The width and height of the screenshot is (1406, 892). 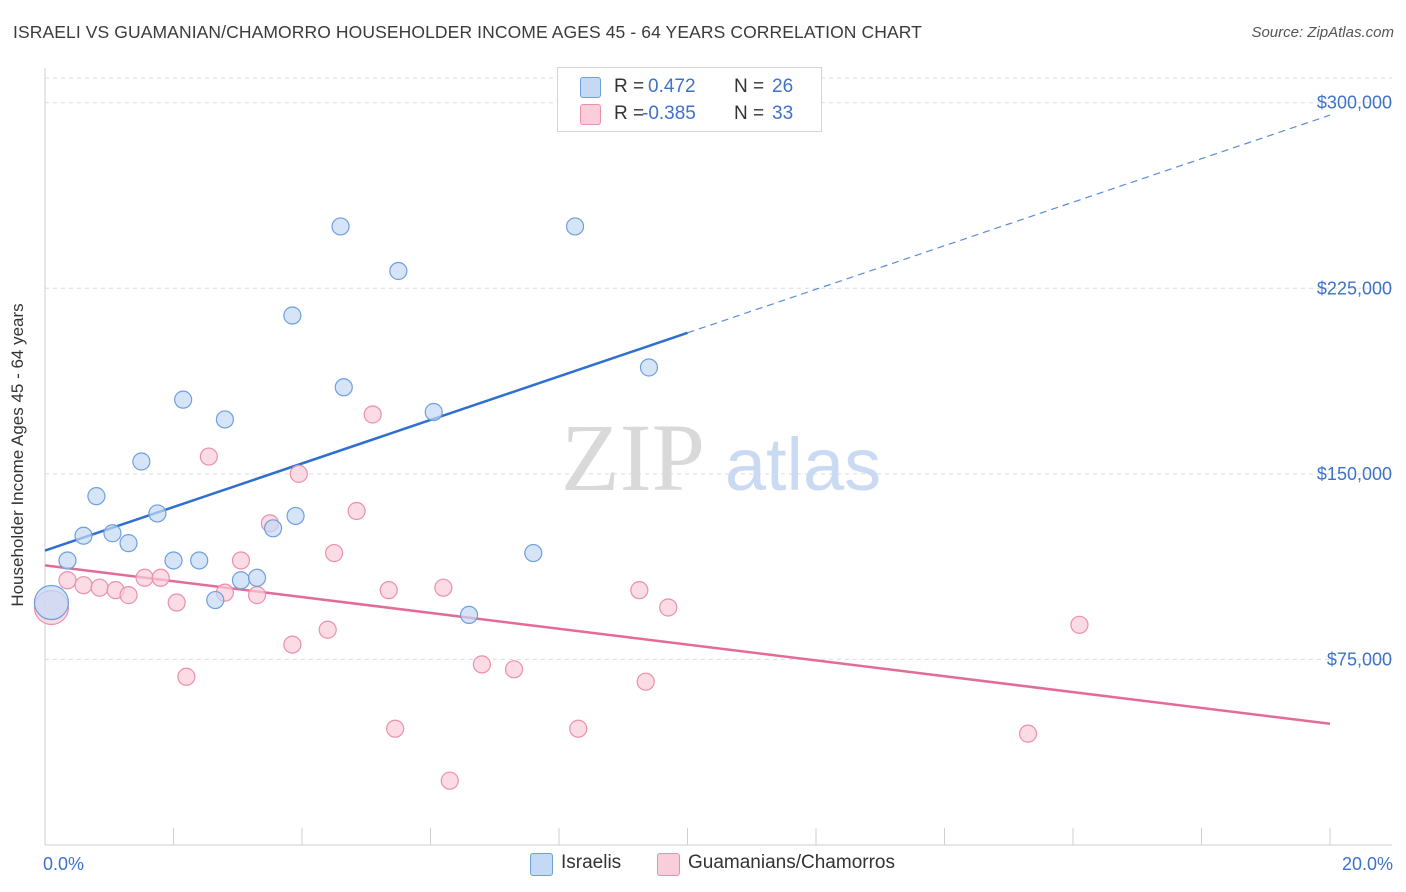 I want to click on israelis-trend-extension, so click(x=1009, y=224).